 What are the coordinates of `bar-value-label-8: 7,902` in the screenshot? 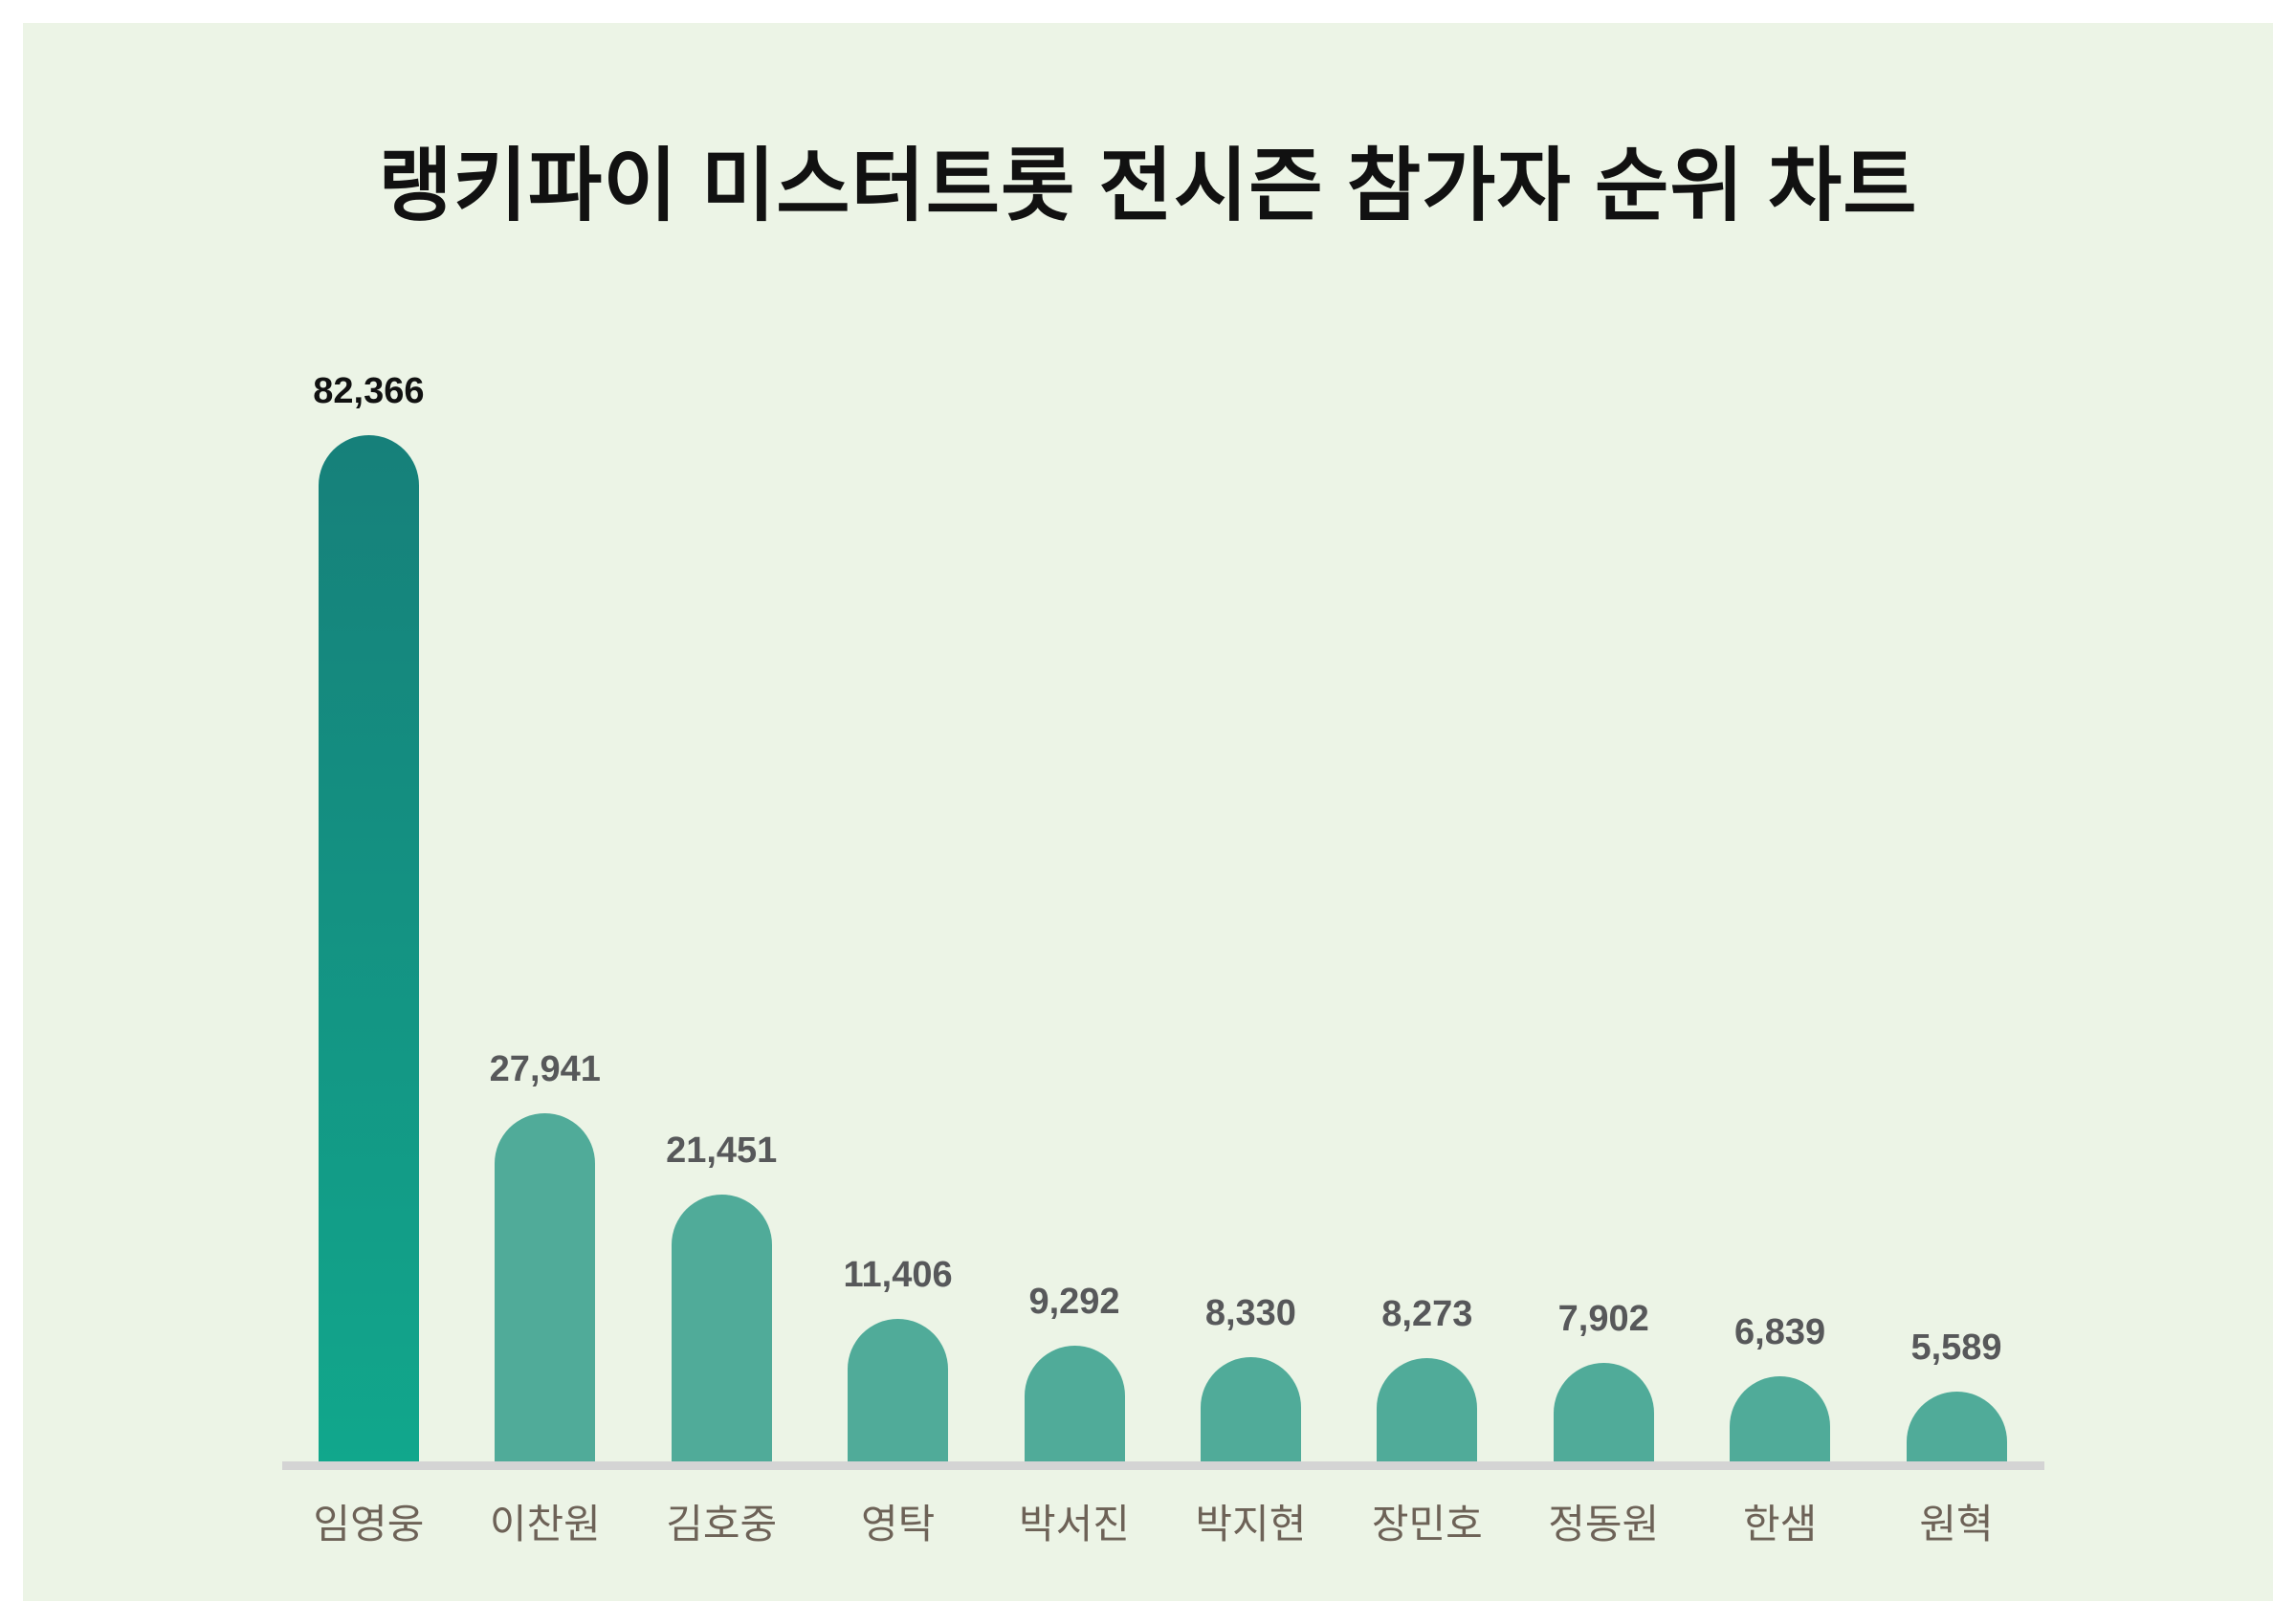 It's located at (1603, 1319).